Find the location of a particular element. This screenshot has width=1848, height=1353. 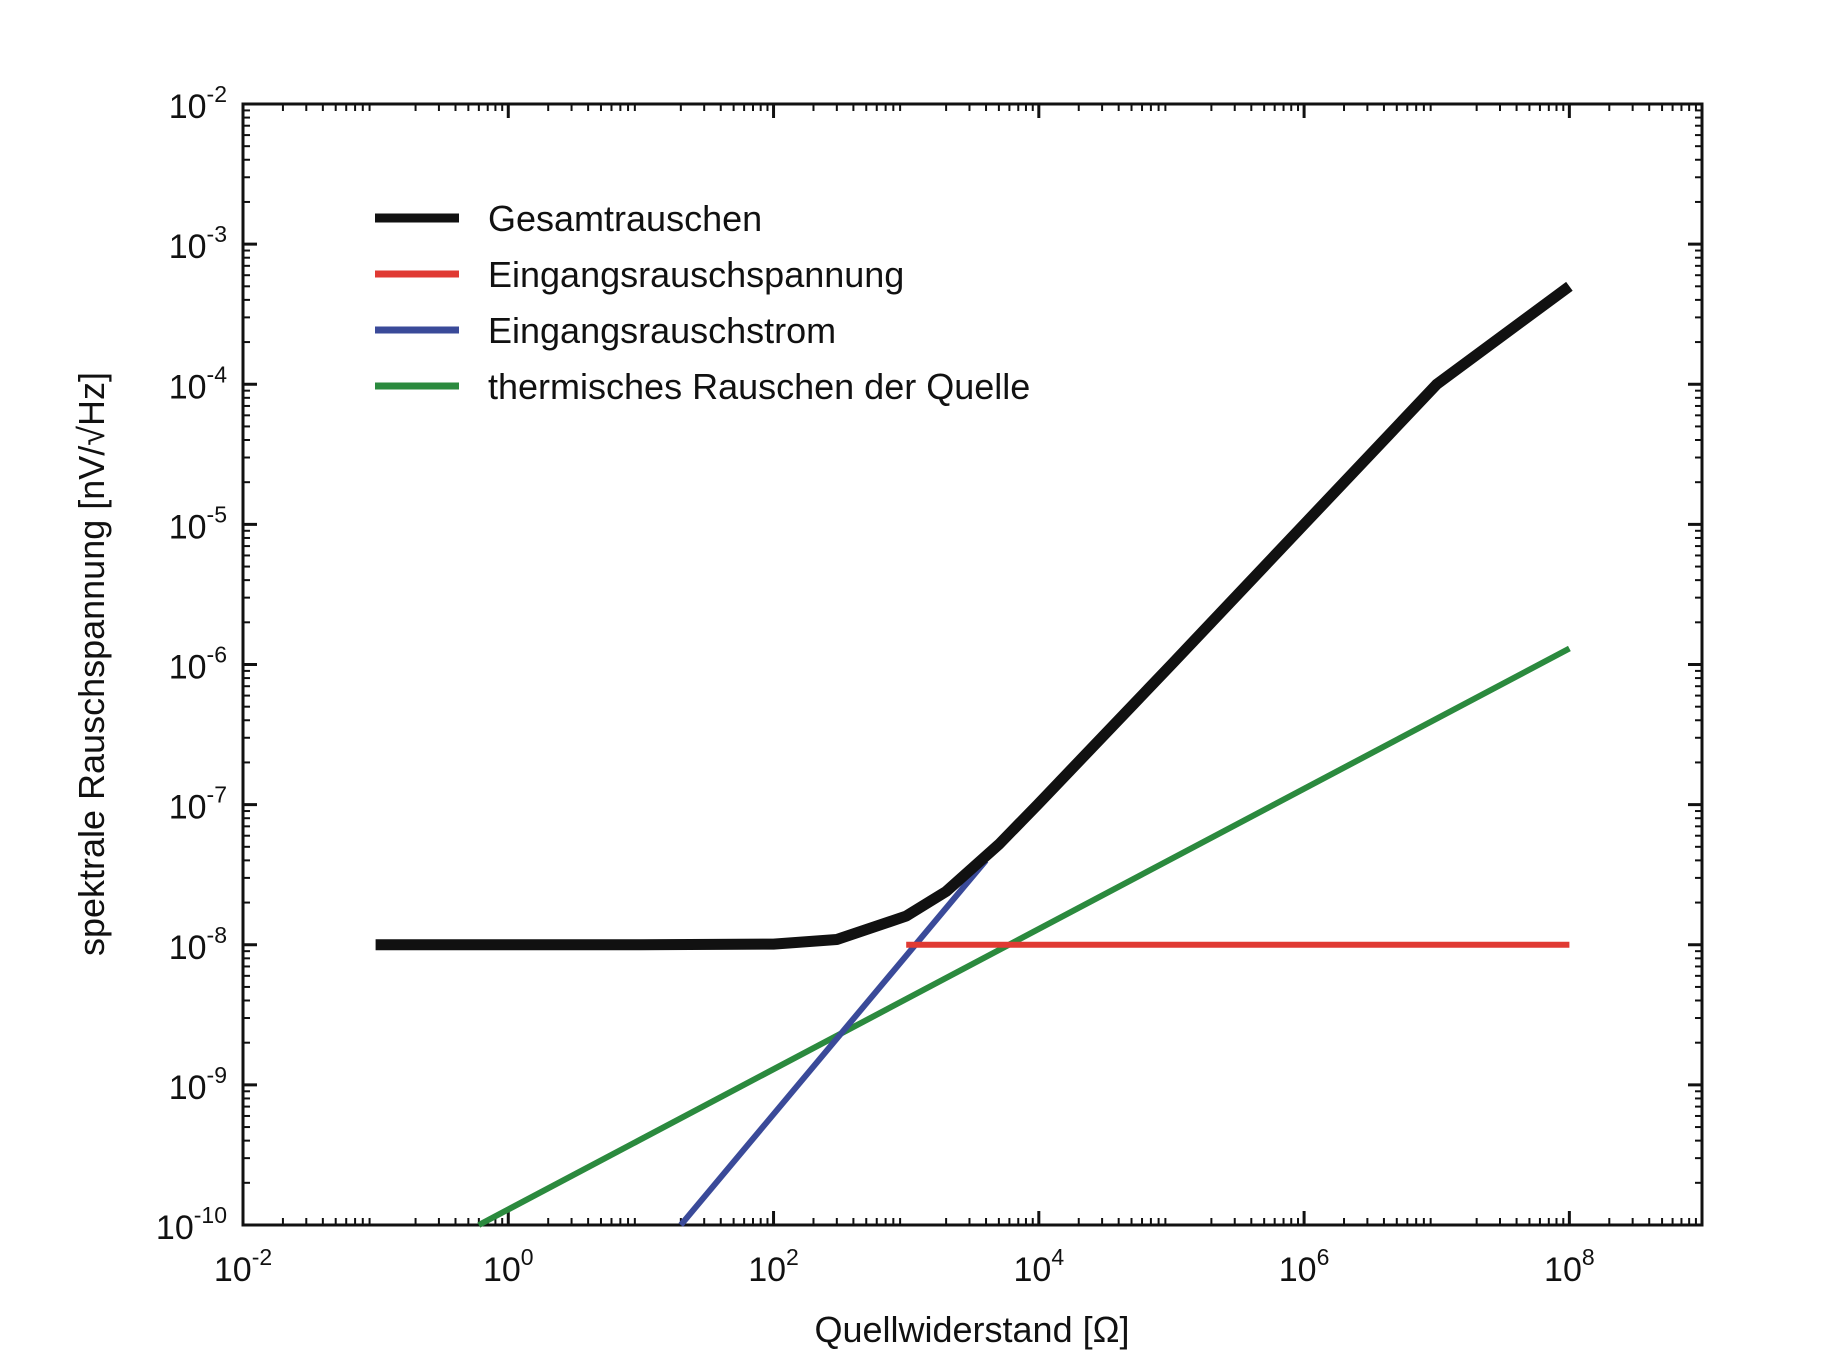

series-line-eingangsrauschstrom is located at coordinates (833, 1042).